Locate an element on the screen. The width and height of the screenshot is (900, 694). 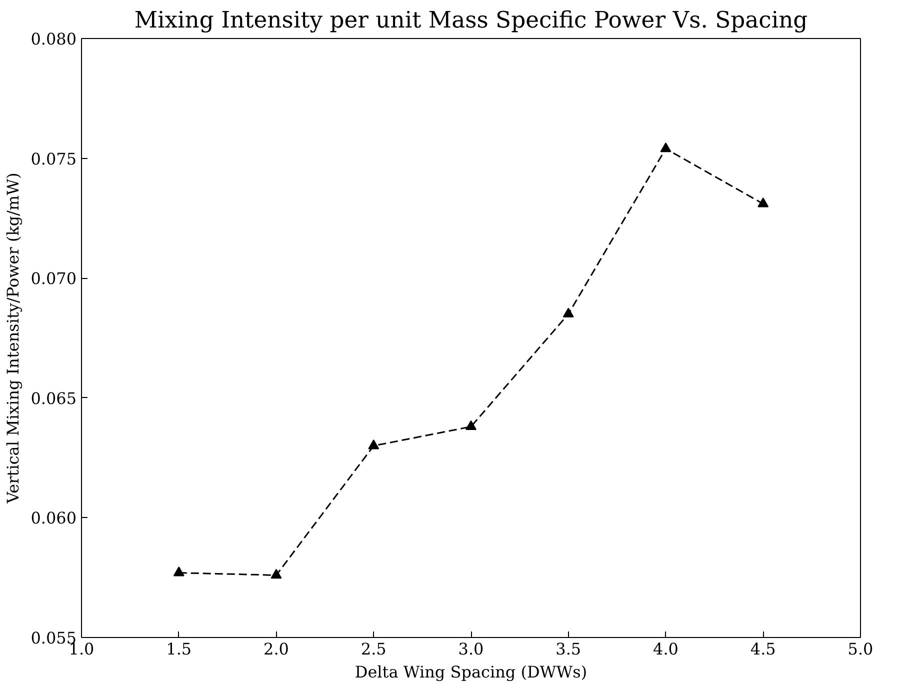
x-tick-label: 2.0 is located at coordinates (276, 649).